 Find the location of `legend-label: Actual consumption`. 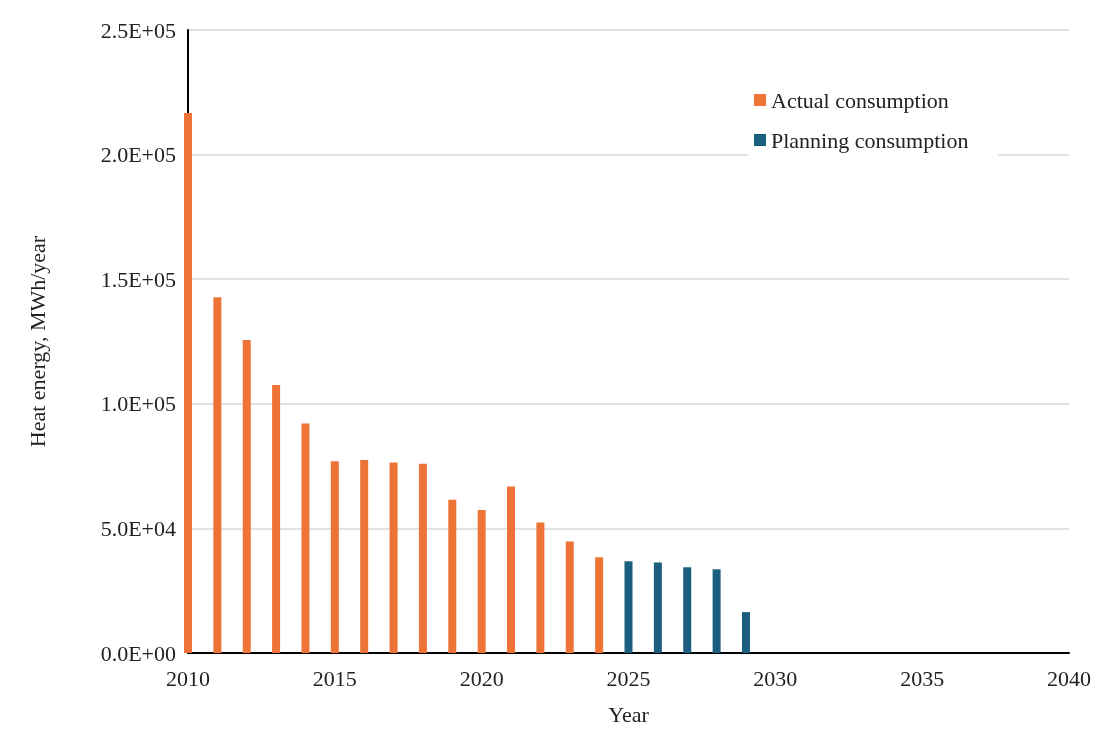

legend-label: Actual consumption is located at coordinates (860, 100).